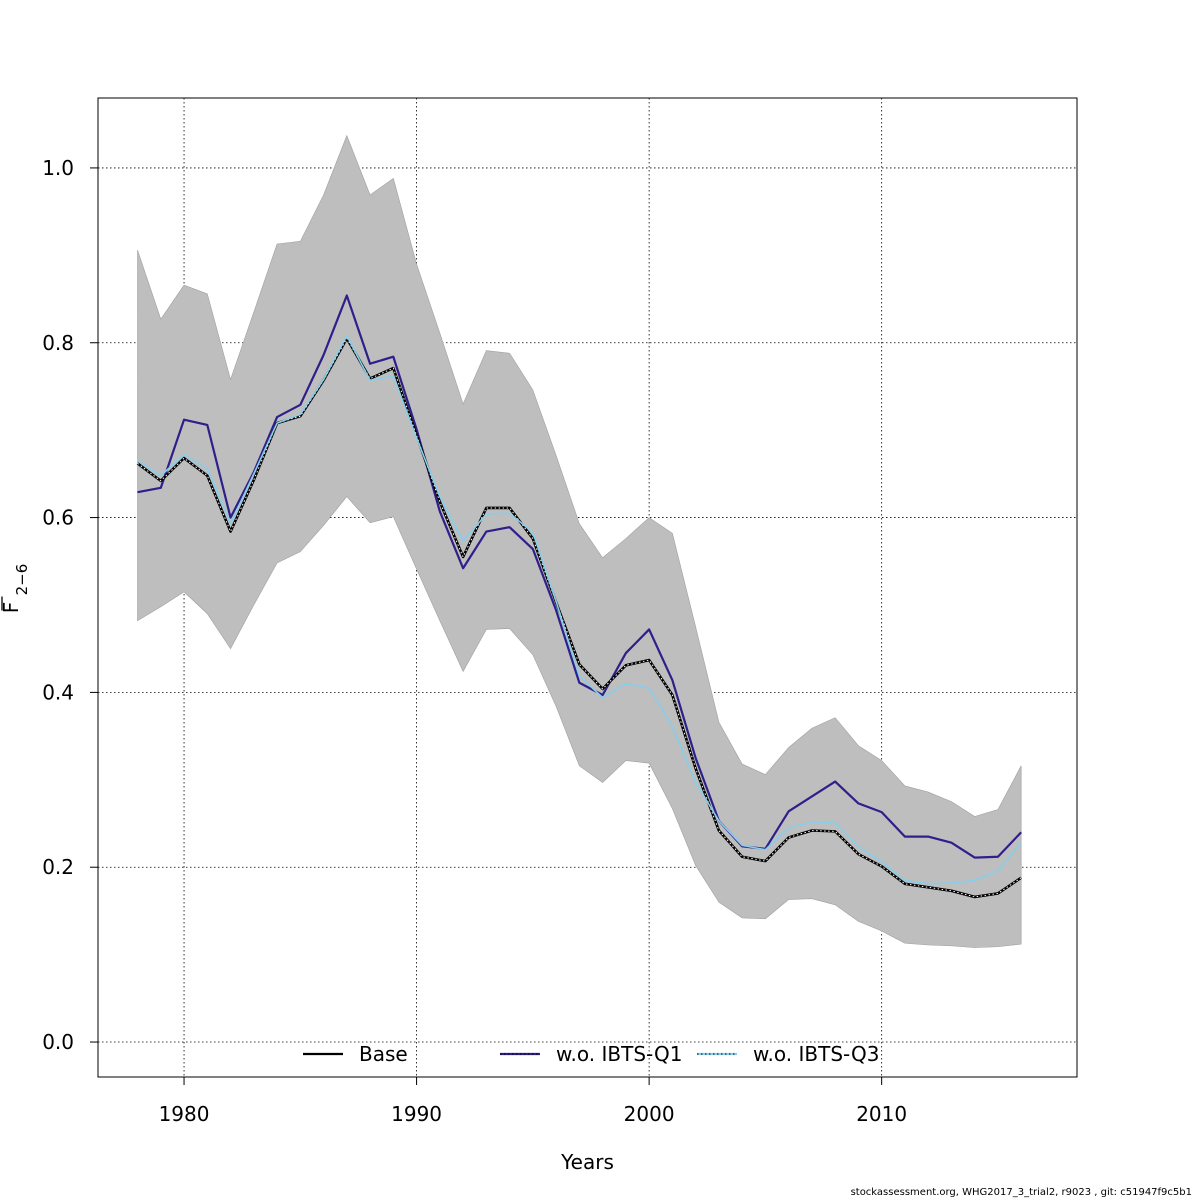  Describe the element at coordinates (58, 168) in the screenshot. I see `y-tick-label: 1.0` at that location.